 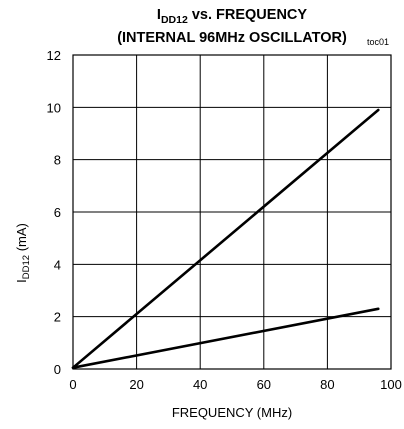 I want to click on x-tick-label: 20, so click(x=136, y=384).